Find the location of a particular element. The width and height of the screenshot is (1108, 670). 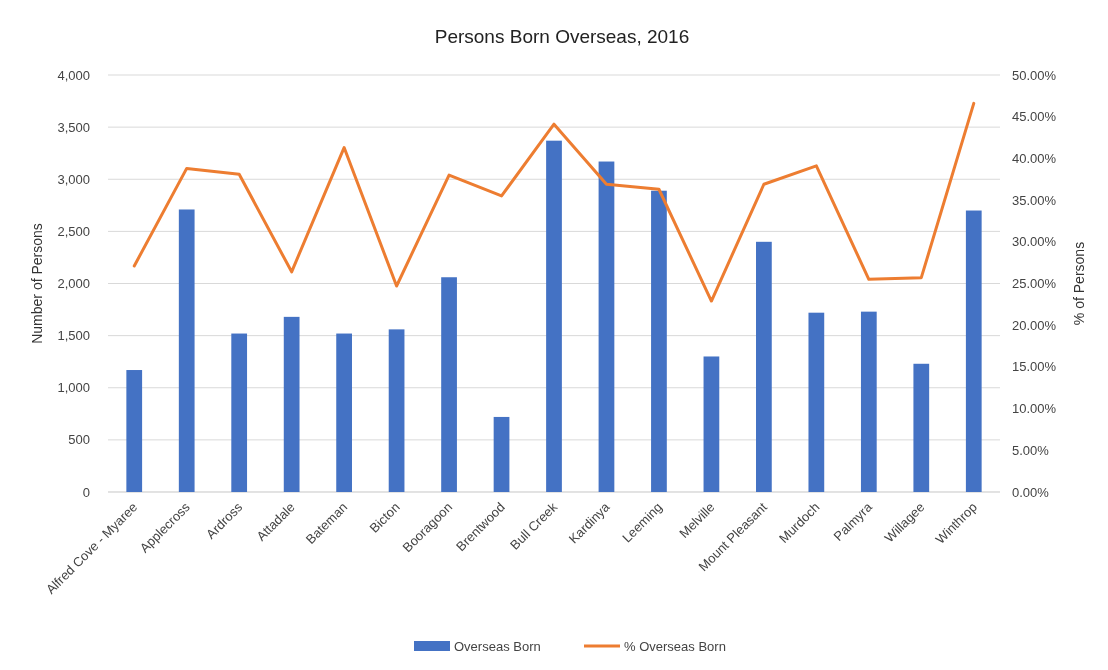

y-axis-title: Number of Persons is located at coordinates (37, 283).